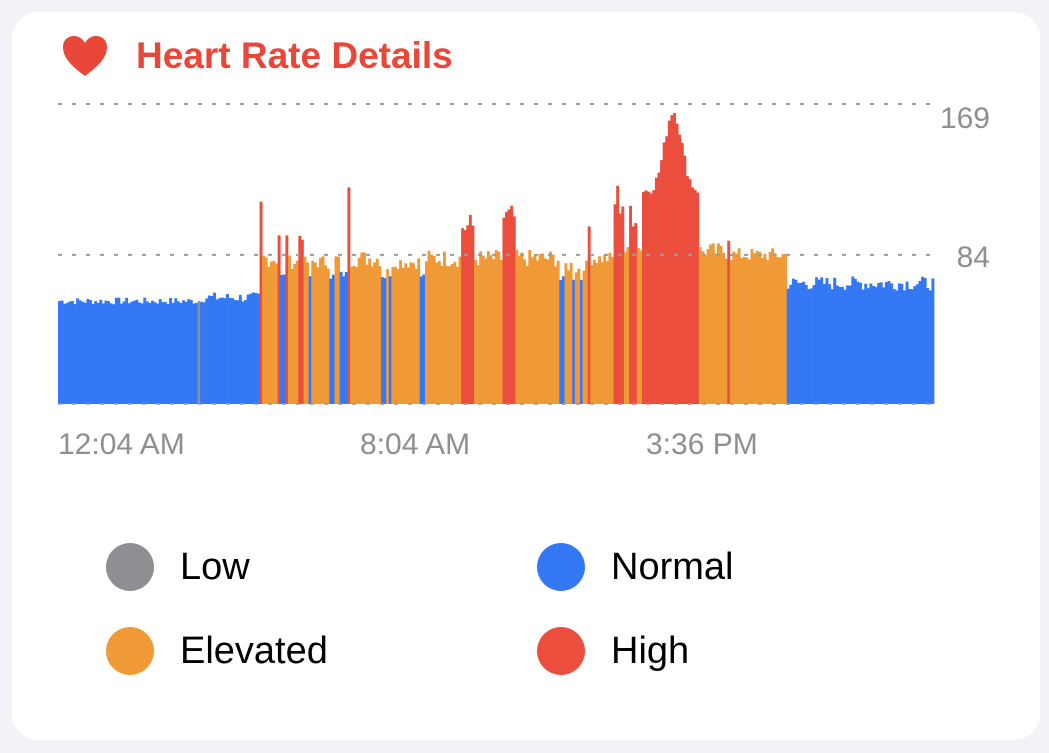 Image resolution: width=1049 pixels, height=753 pixels. I want to click on x-tick-label: 3:36 PM, so click(702, 444).